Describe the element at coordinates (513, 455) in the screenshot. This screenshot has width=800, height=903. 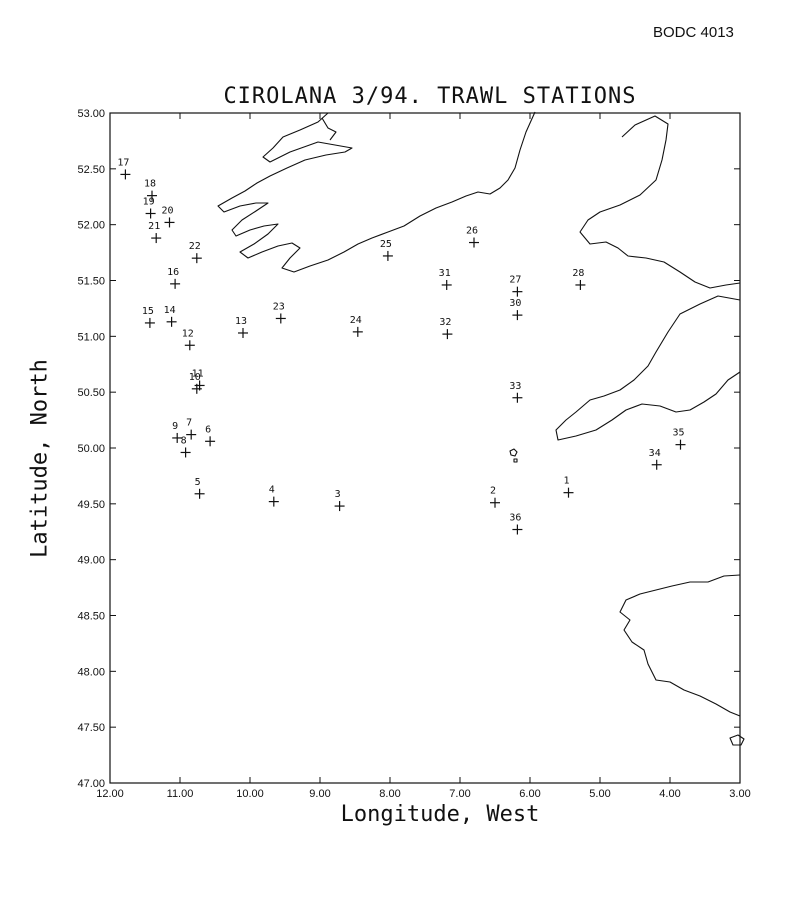
I see `scilly-islands` at that location.